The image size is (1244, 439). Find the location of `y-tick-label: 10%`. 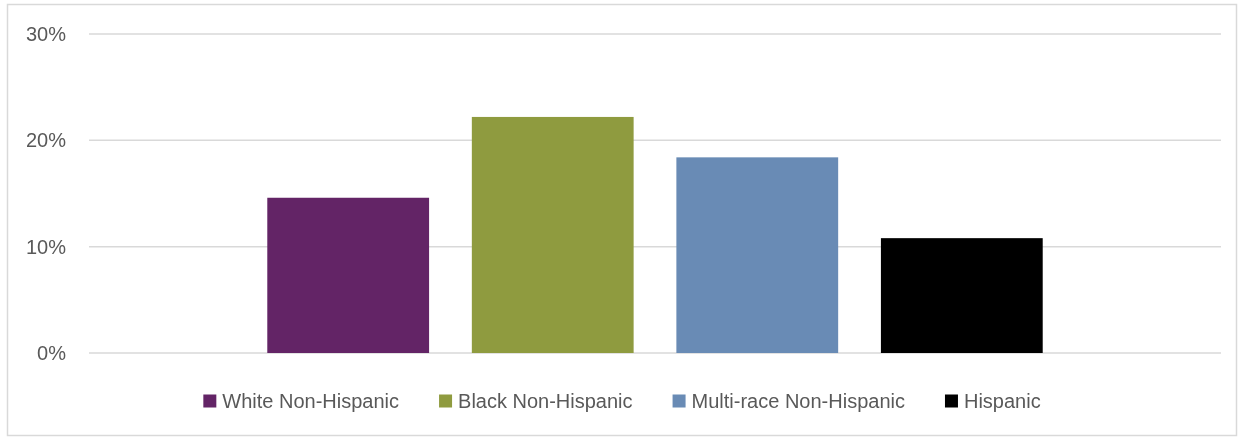

y-tick-label: 10% is located at coordinates (46, 246).